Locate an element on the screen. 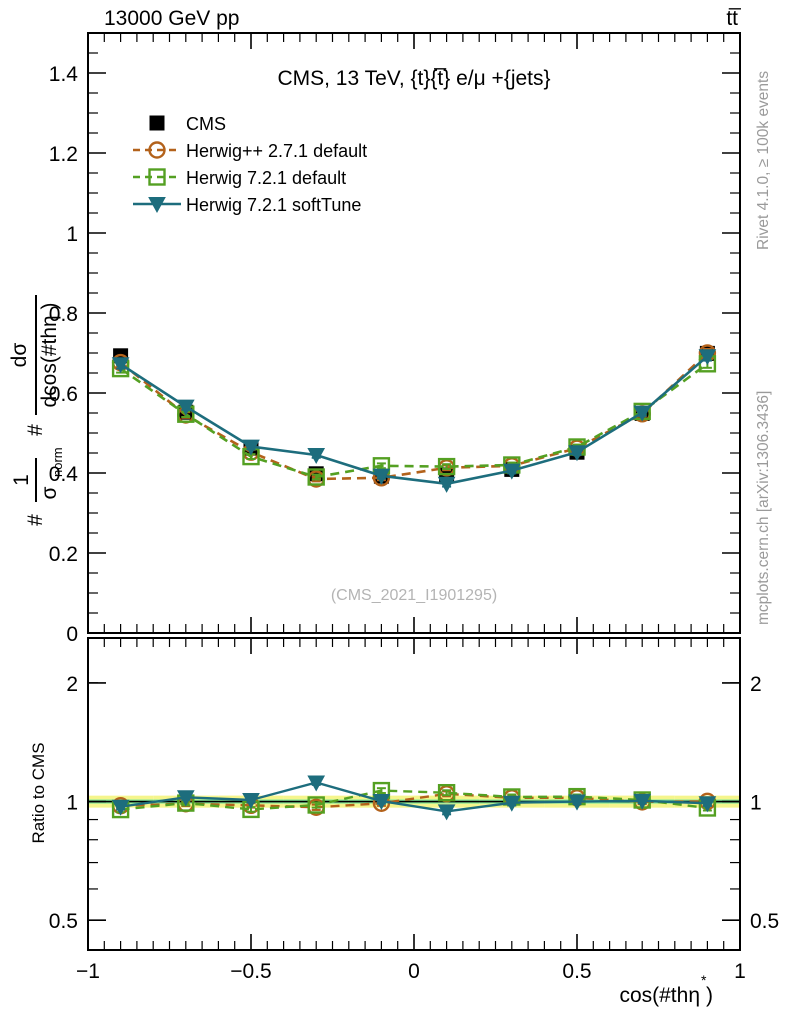 The image size is (786, 1024). x-axis-tick-labels: −1 −0.5 0 0.5 1 is located at coordinates (411, 971).